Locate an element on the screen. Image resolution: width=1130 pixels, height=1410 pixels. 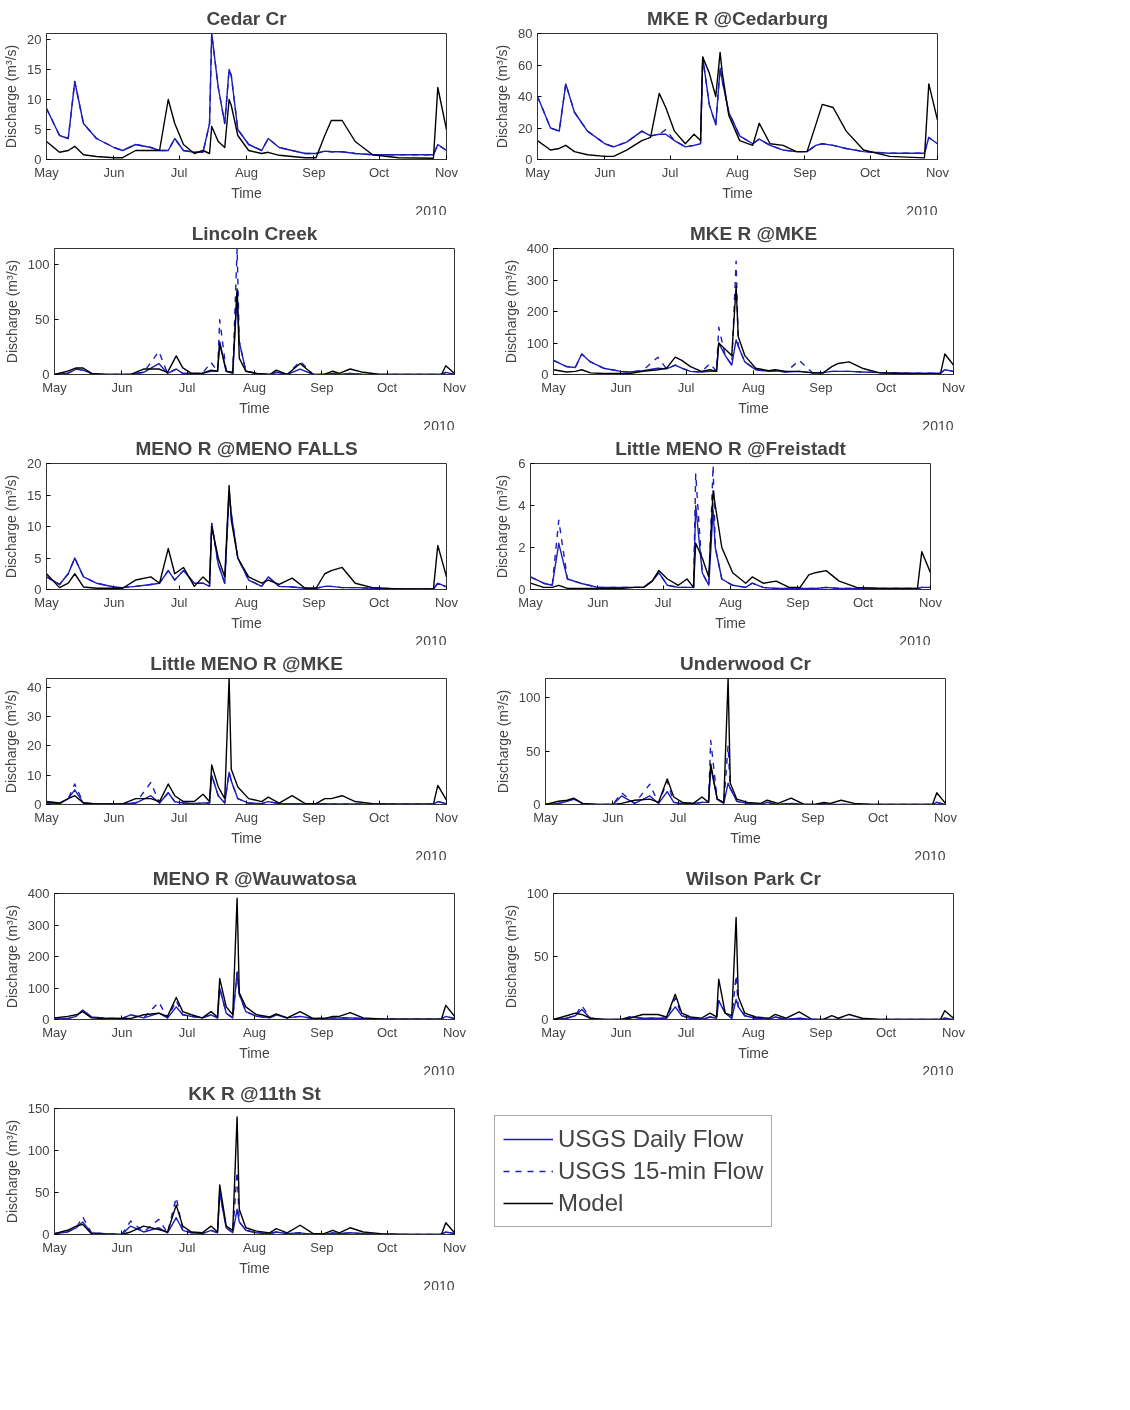
chart-title: Wilson Park Cr is located at coordinates (754, 878).